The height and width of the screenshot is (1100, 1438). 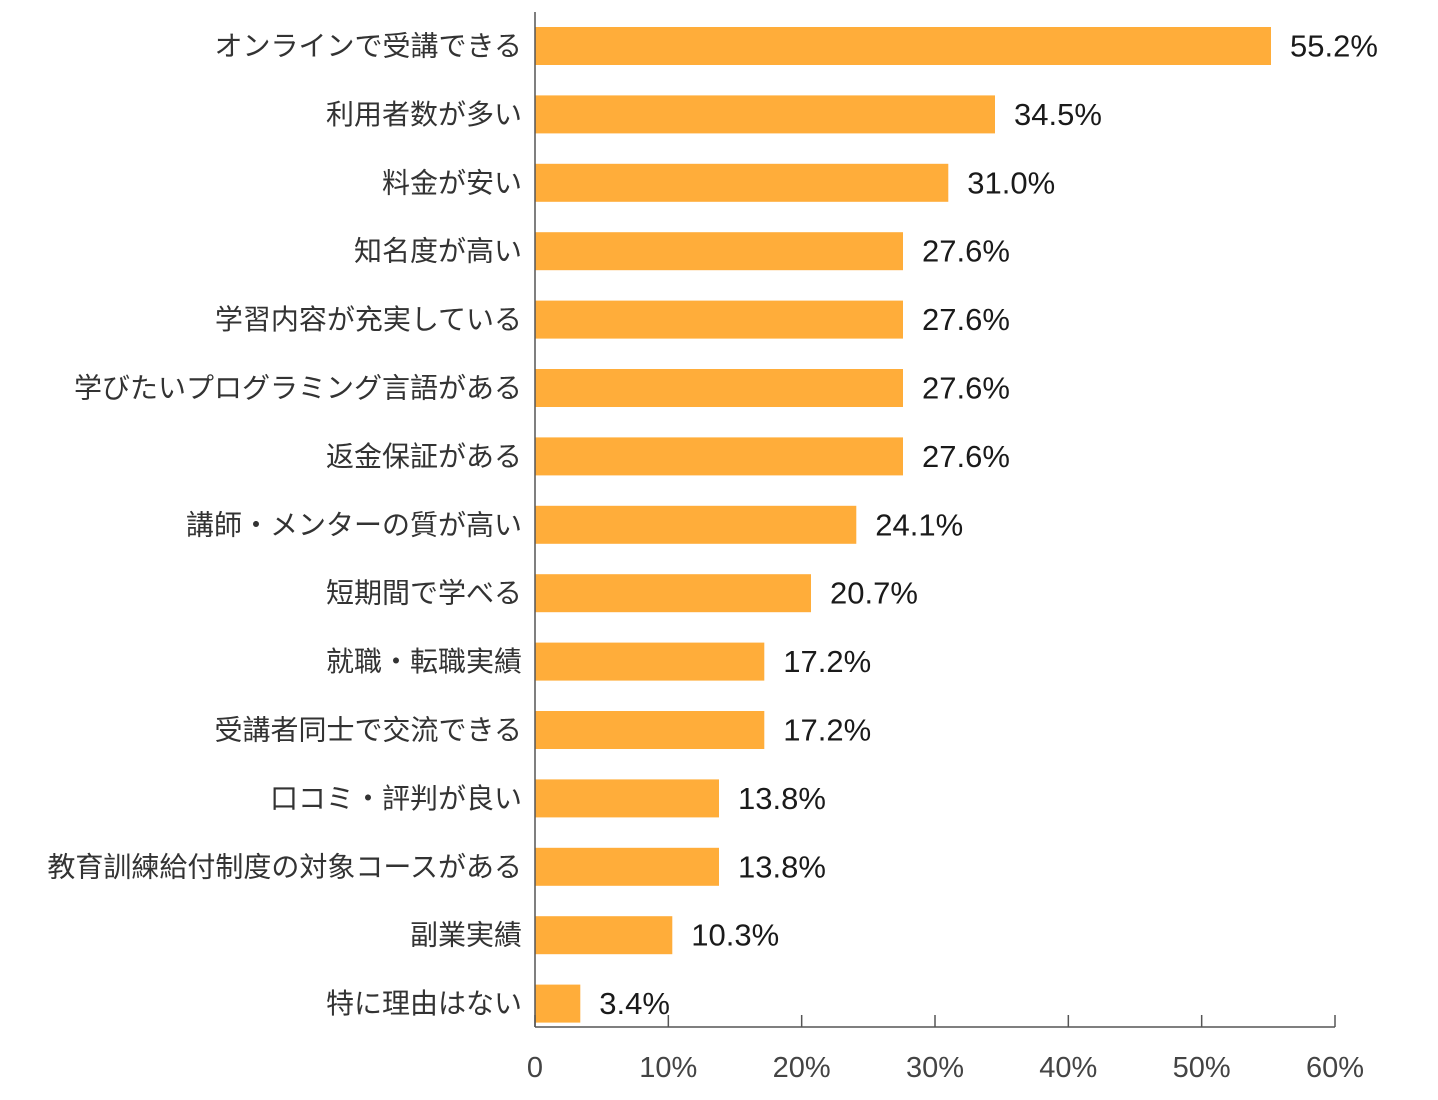 What do you see at coordinates (438, 251) in the screenshot?
I see `category-label: 知名度が高い` at bounding box center [438, 251].